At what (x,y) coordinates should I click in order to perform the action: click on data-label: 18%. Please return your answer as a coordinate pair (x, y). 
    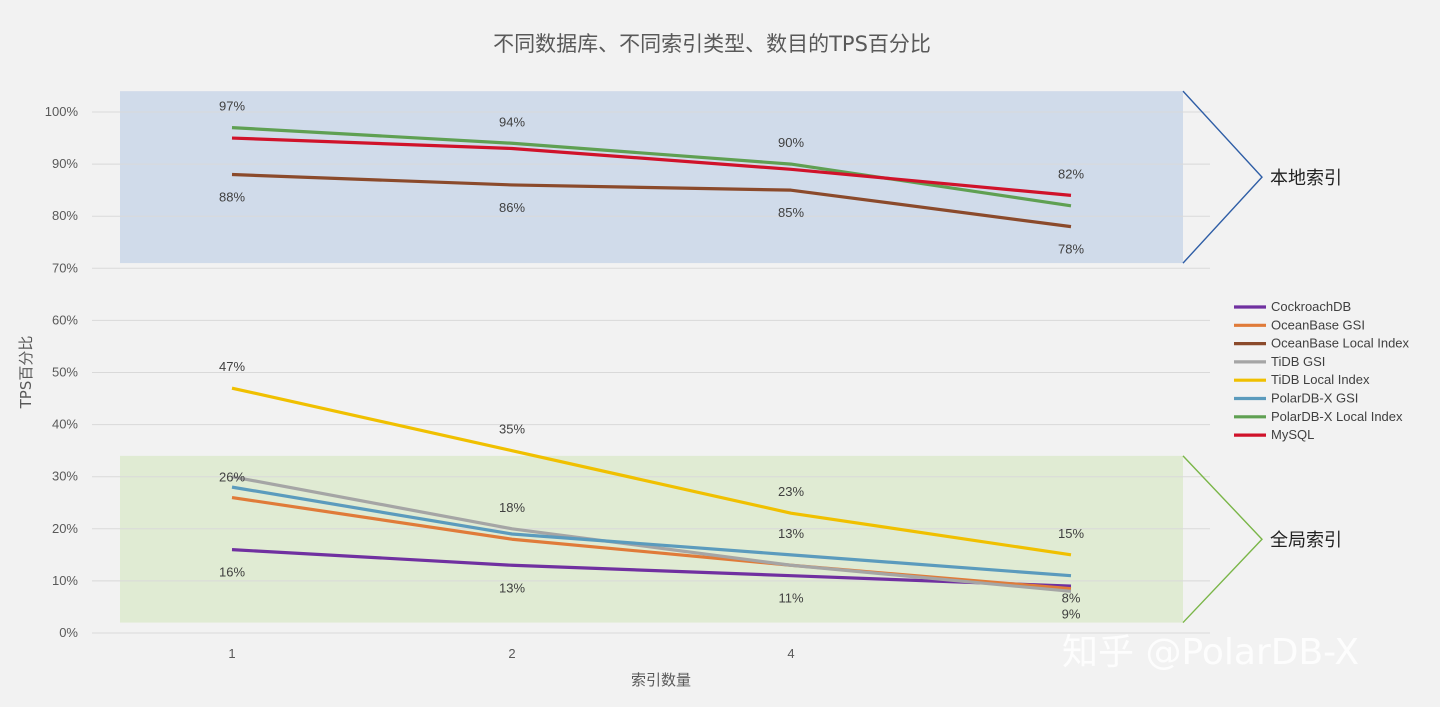
    Looking at the image, I should click on (512, 507).